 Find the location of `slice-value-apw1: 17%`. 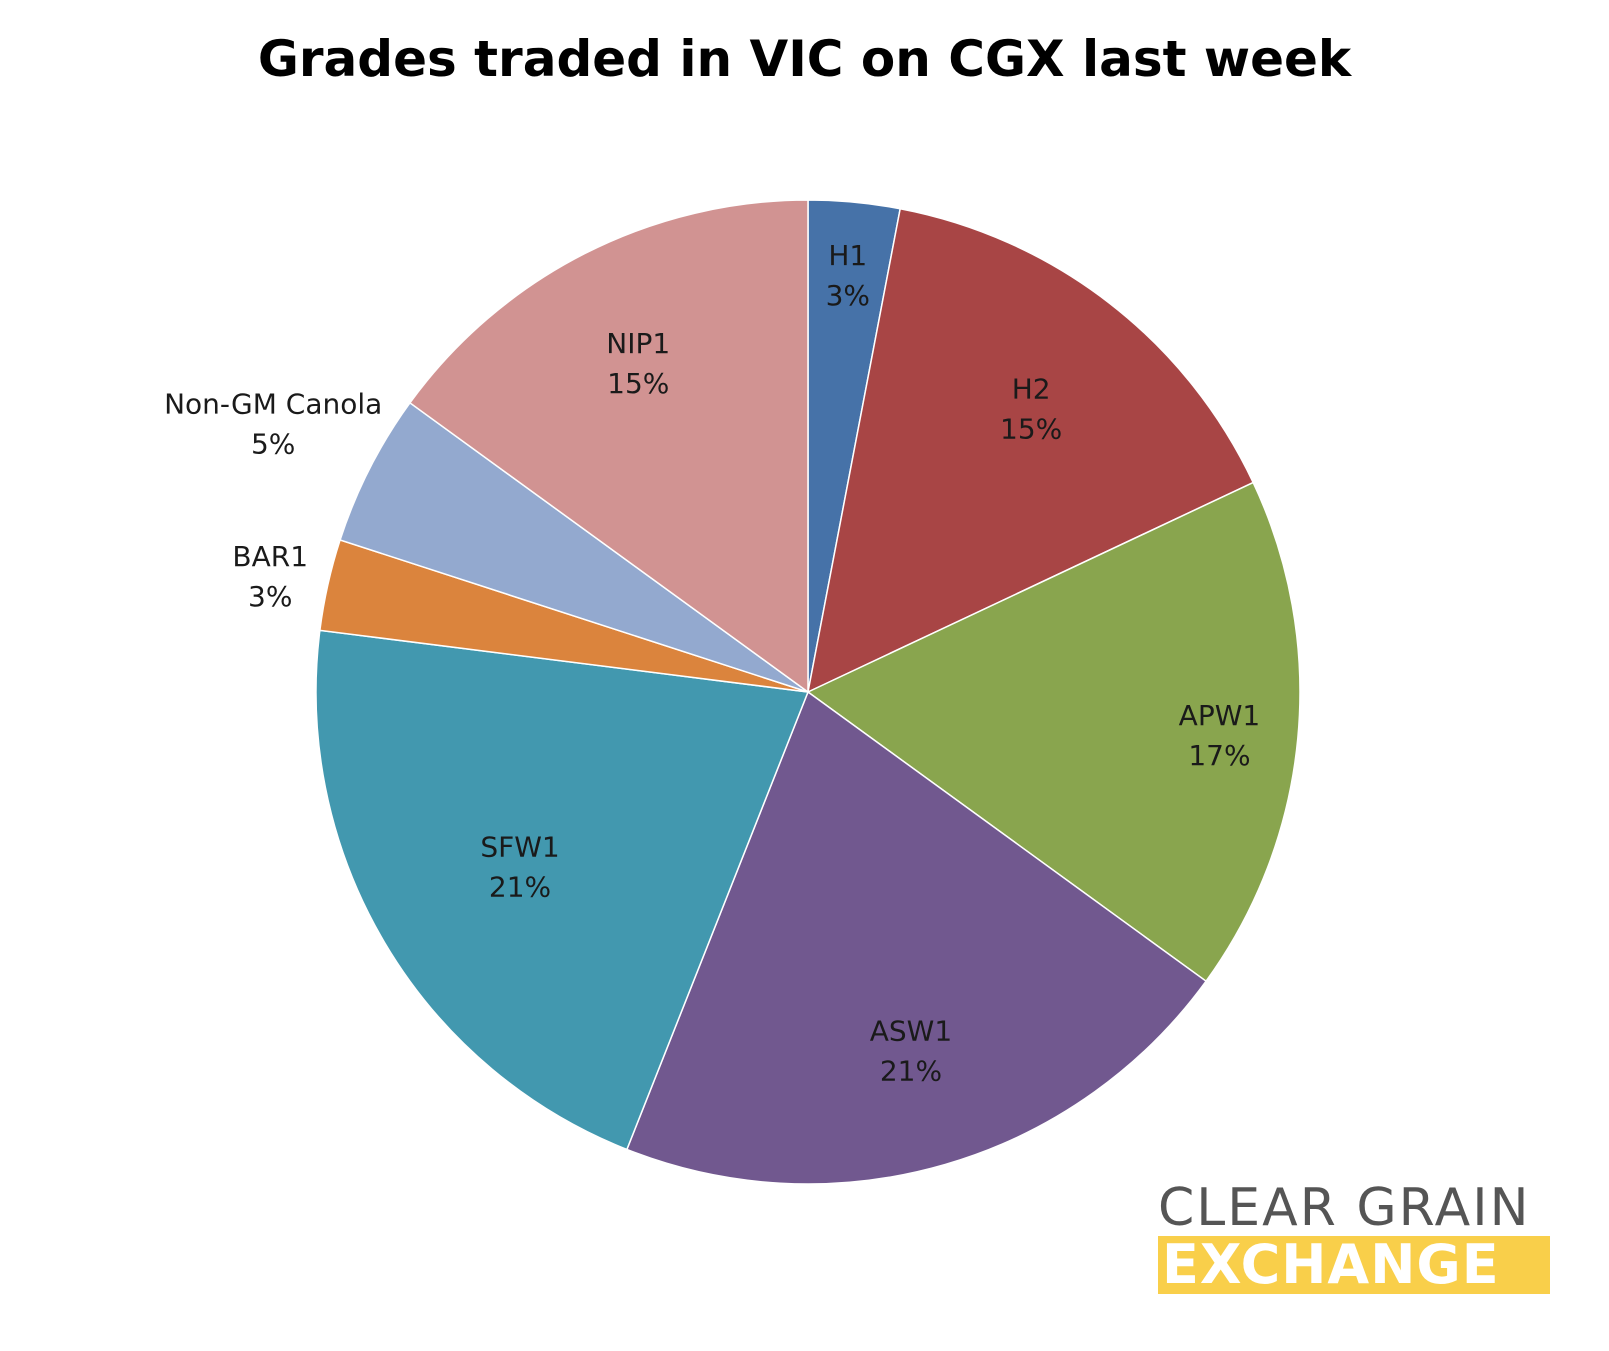

slice-value-apw1: 17% is located at coordinates (1219, 755).